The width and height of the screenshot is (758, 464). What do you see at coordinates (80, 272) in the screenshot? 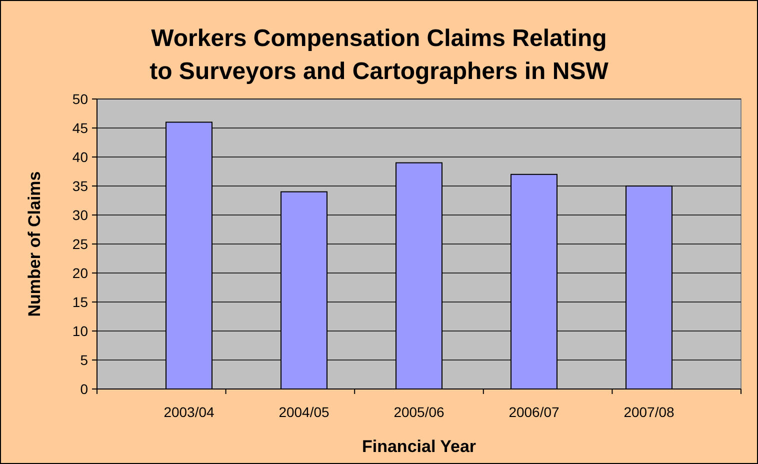
I see `y-tick-label: 20` at bounding box center [80, 272].